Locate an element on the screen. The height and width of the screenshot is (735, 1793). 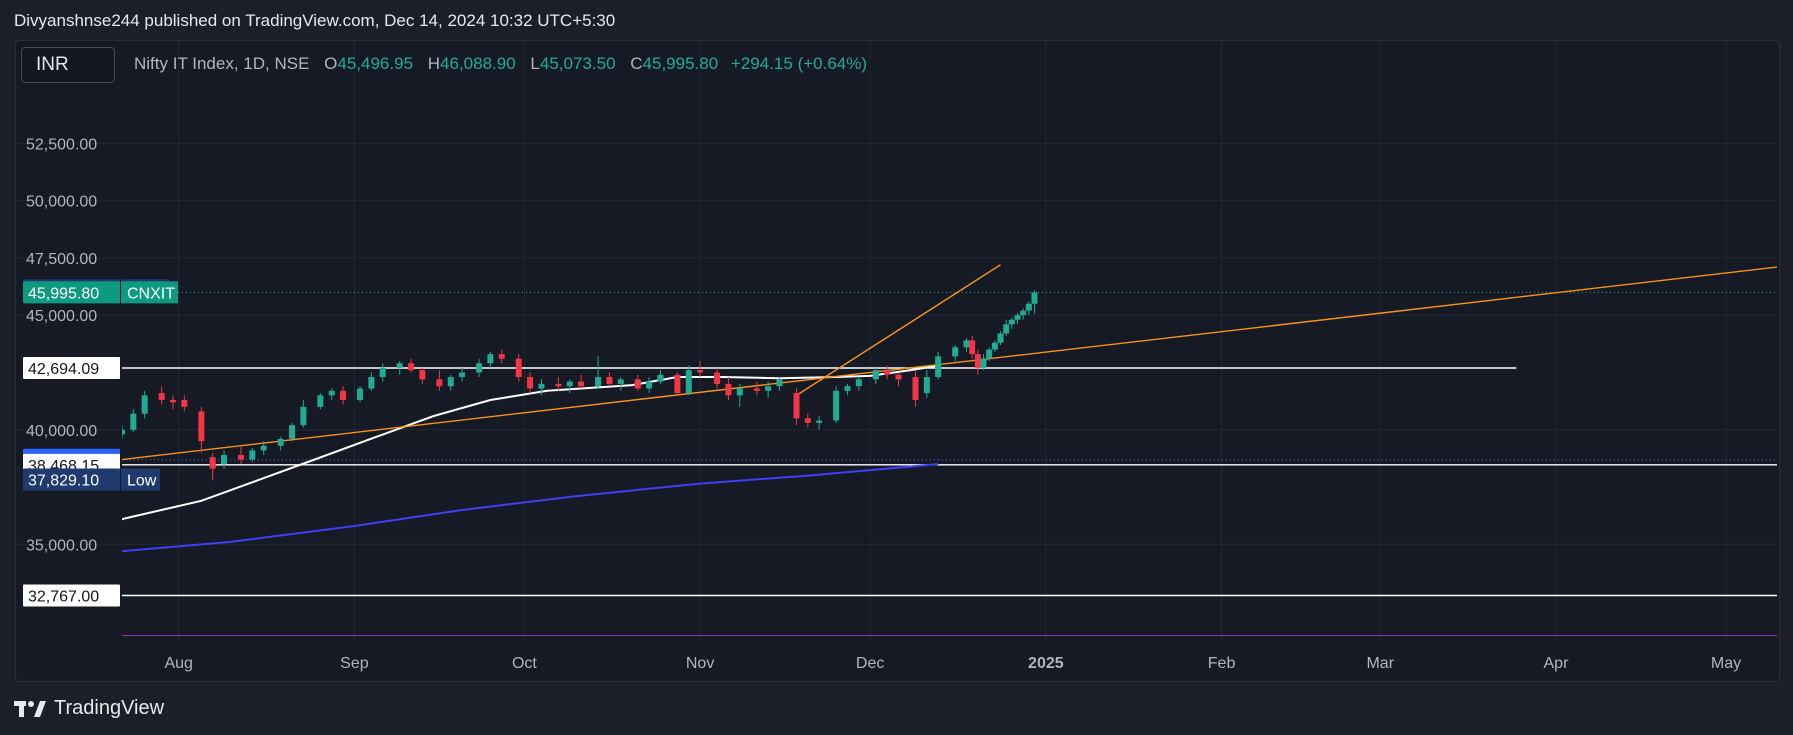
y-tick-label: 45,000.00 is located at coordinates (61, 316).